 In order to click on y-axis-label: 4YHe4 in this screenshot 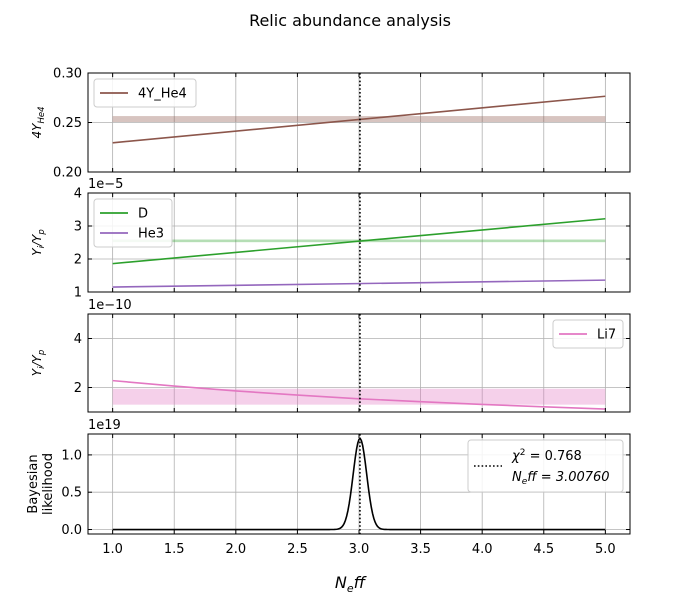, I will do `click(38, 123)`.